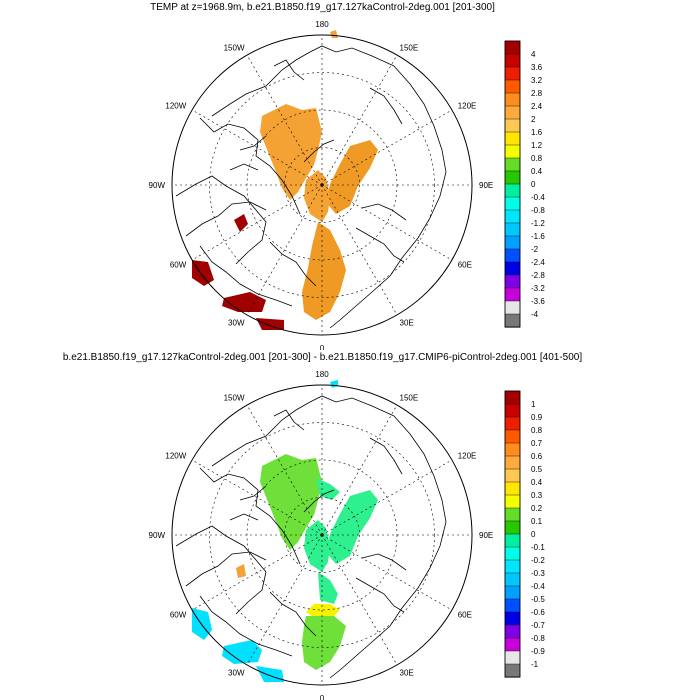 Image resolution: width=700 pixels, height=700 pixels. What do you see at coordinates (537, 495) in the screenshot?
I see `colorbar-label-7: 0.3` at bounding box center [537, 495].